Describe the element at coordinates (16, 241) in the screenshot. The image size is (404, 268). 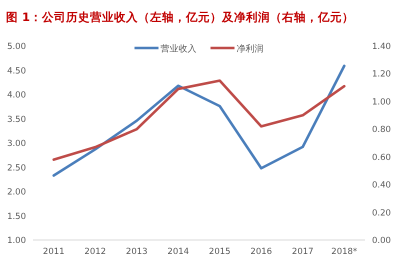
I see `y-tick-label: 1.00` at that location.